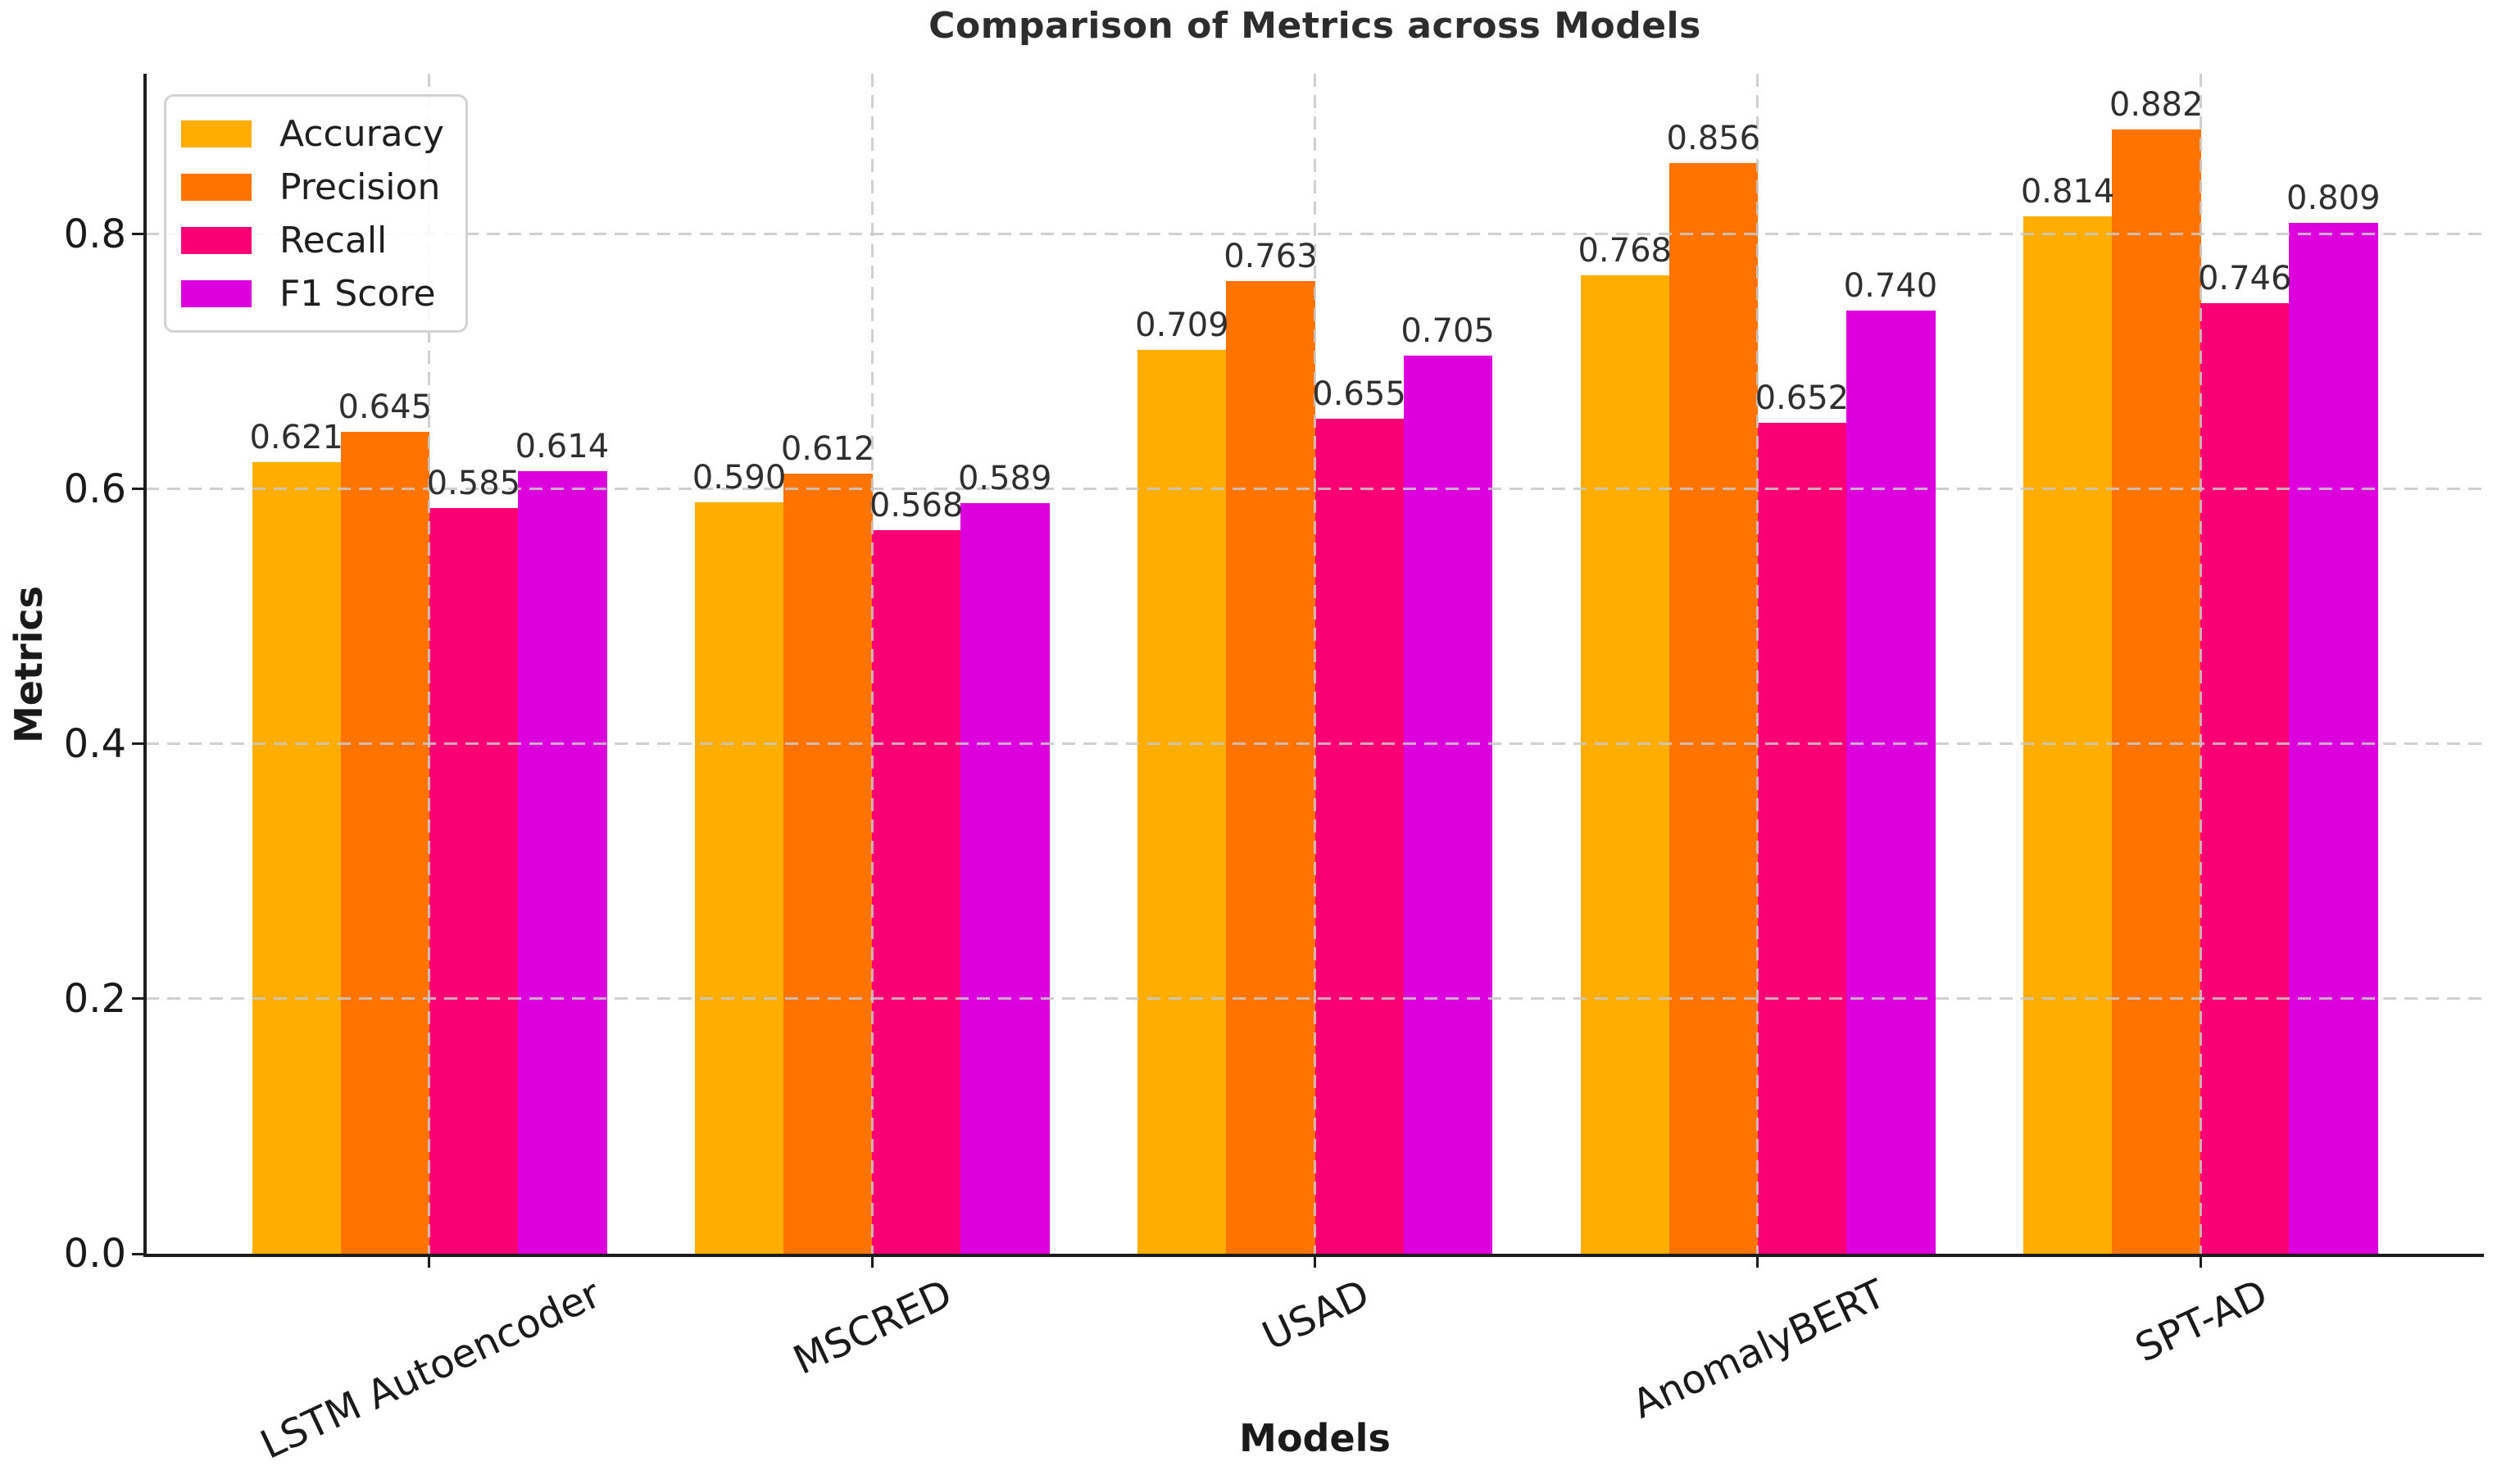 This screenshot has height=1484, width=2497. What do you see at coordinates (2156, 105) in the screenshot?
I see `bar-value-label: 0.882` at bounding box center [2156, 105].